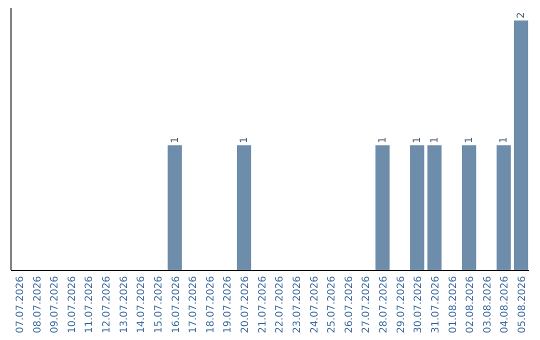 The width and height of the screenshot is (540, 340). I want to click on x-tick-label: 26.07.2026, so click(349, 305).